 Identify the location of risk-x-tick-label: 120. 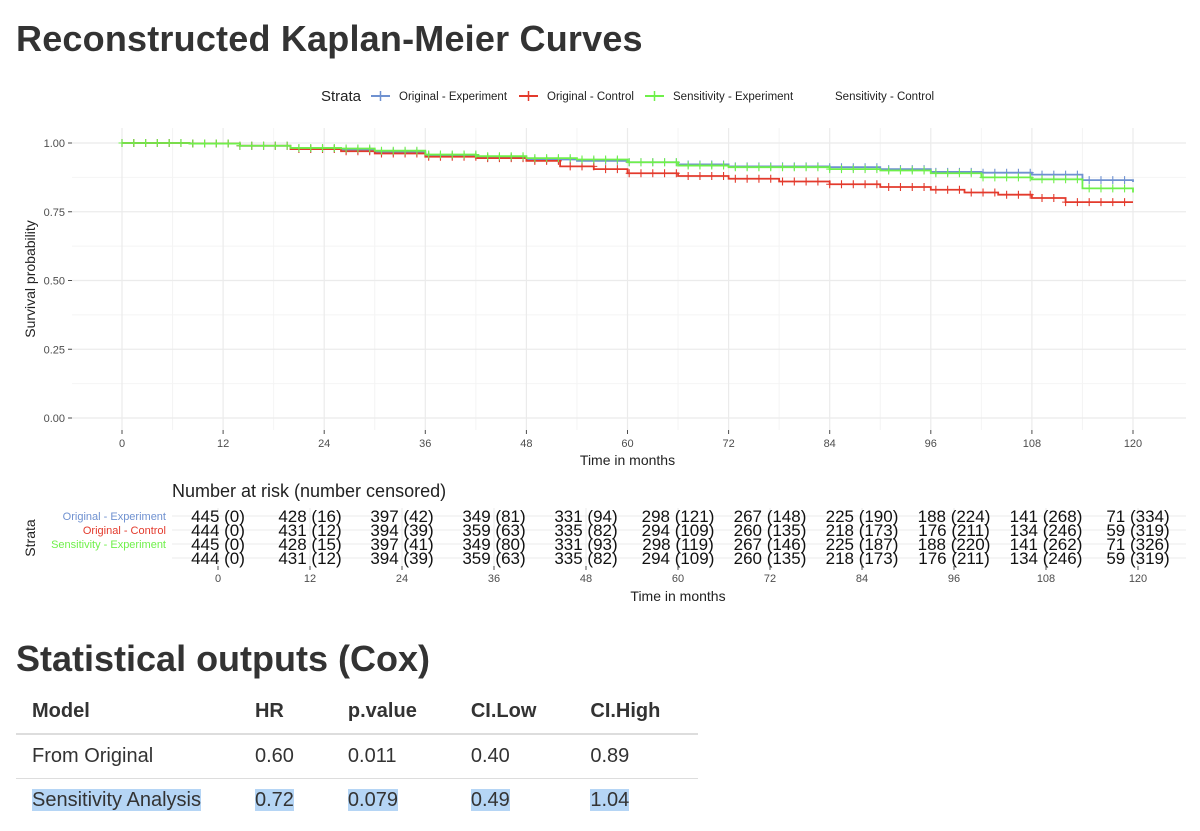
(1138, 579).